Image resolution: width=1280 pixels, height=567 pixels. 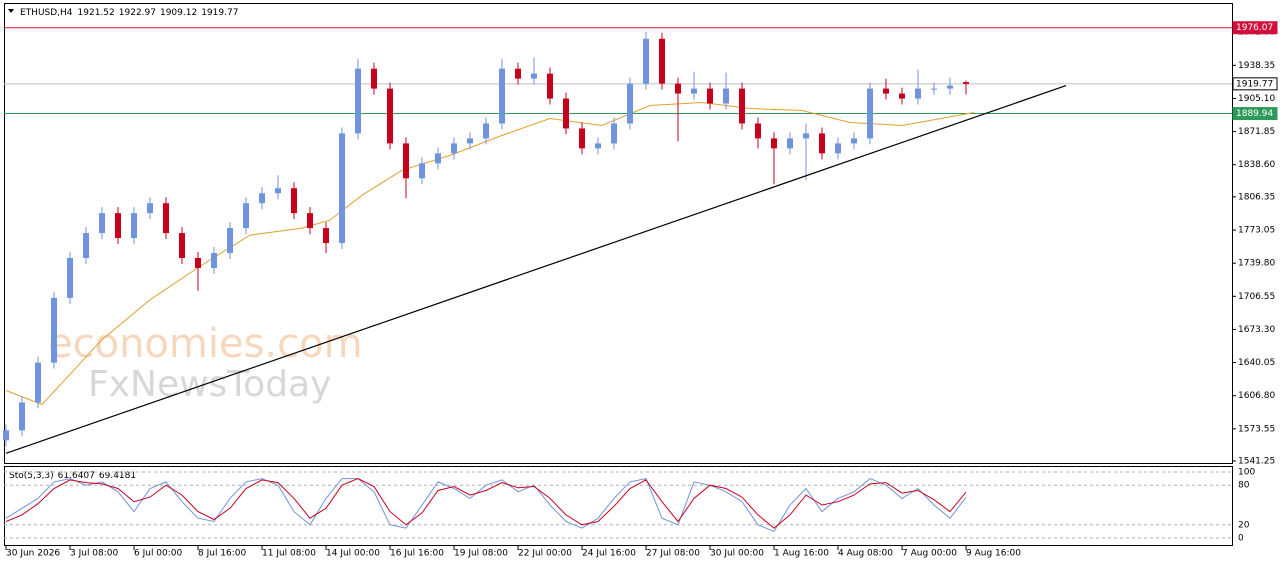 I want to click on header: ETHUSD,H4 1921.52 1922.97 1909.12 1919.77, so click(x=129, y=13).